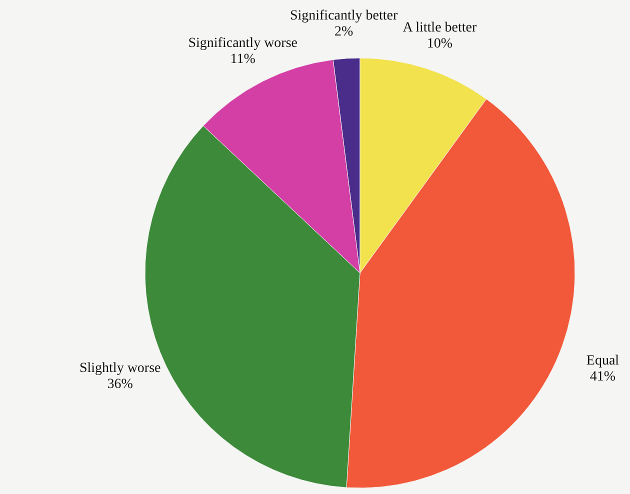 This screenshot has width=630, height=494. I want to click on data-label: 36%, so click(120, 384).